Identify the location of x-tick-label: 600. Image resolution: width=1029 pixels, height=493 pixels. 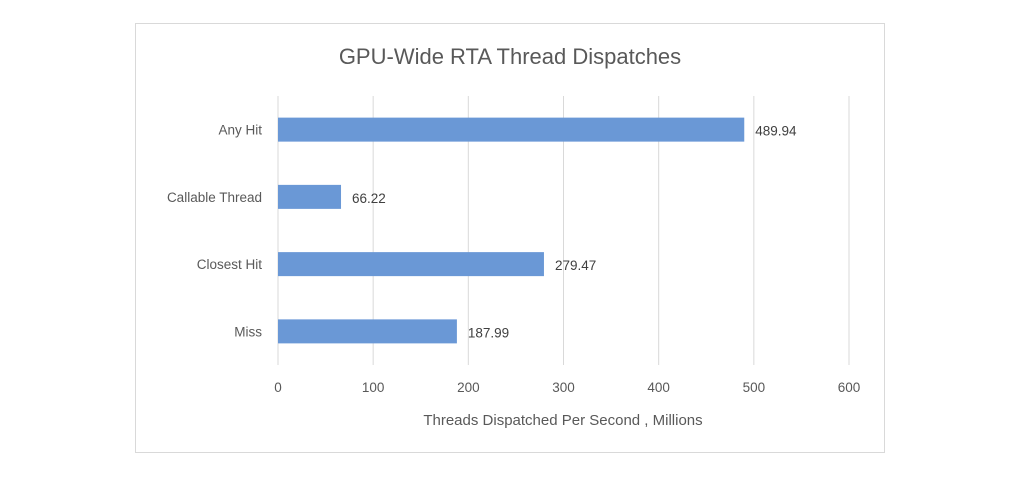
(849, 387).